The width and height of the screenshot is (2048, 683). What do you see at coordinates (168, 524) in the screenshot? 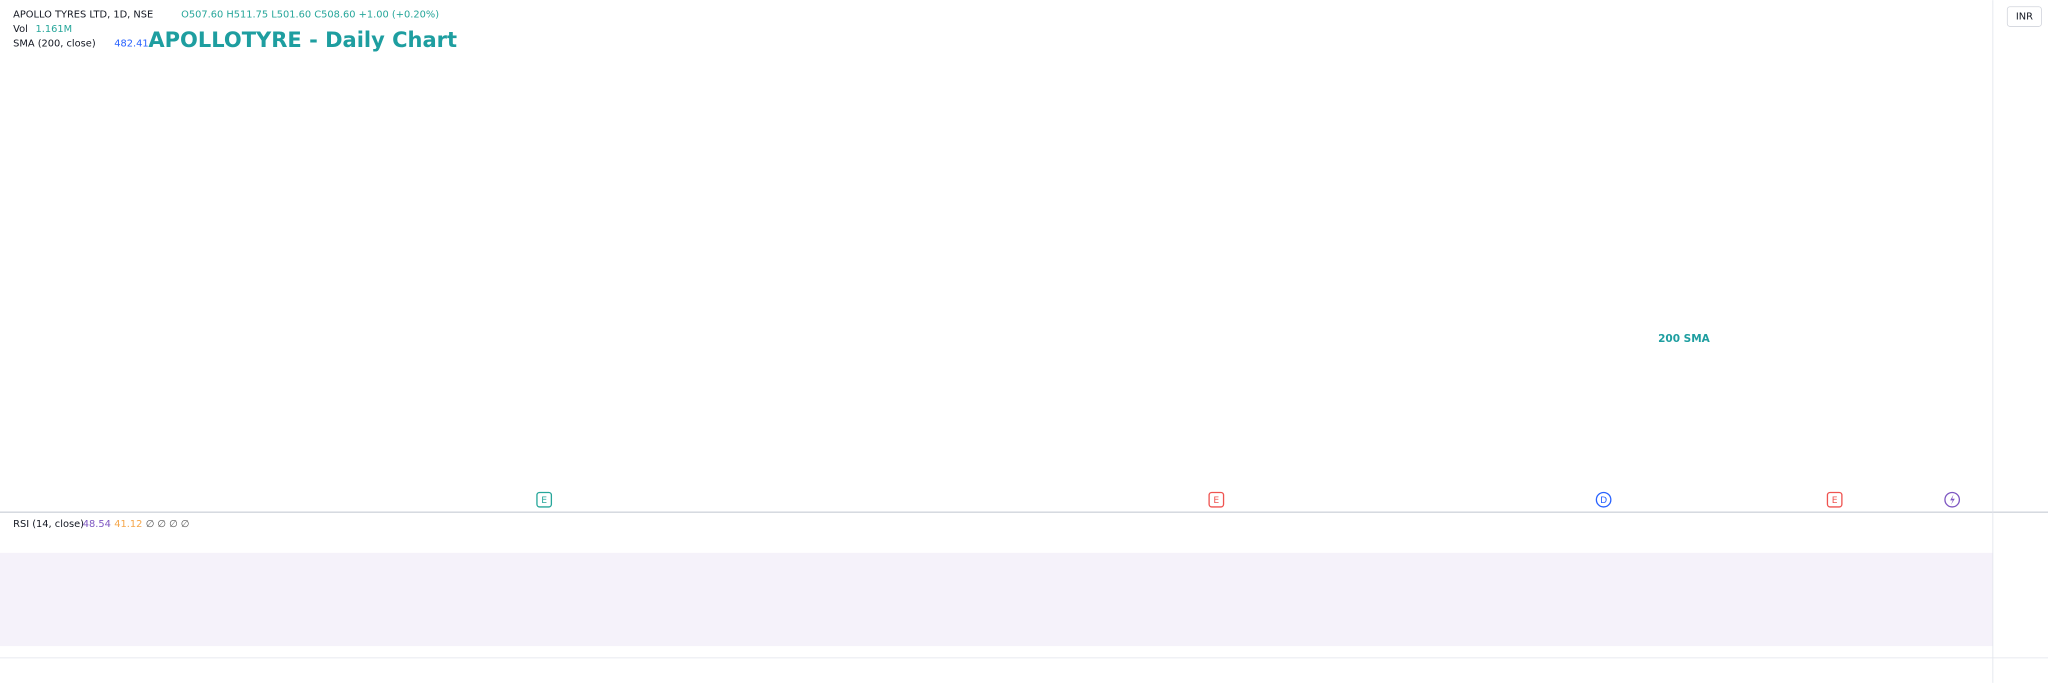
I see `rsi-extra: ∅ ∅ ∅ ∅` at bounding box center [168, 524].